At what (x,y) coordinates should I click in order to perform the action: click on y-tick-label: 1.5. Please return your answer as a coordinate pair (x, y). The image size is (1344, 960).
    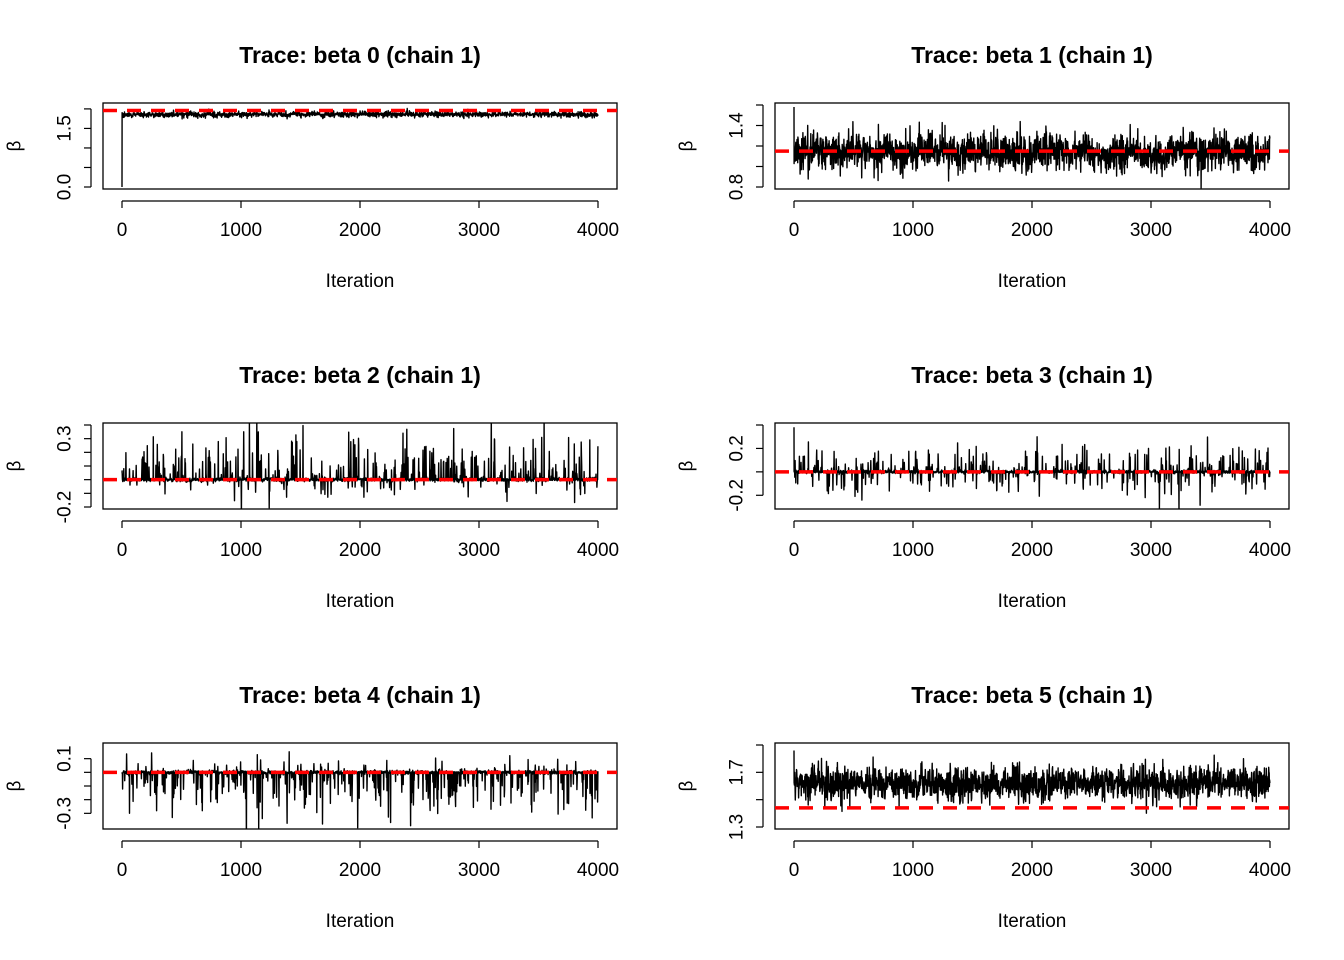
    Looking at the image, I should click on (65, 128).